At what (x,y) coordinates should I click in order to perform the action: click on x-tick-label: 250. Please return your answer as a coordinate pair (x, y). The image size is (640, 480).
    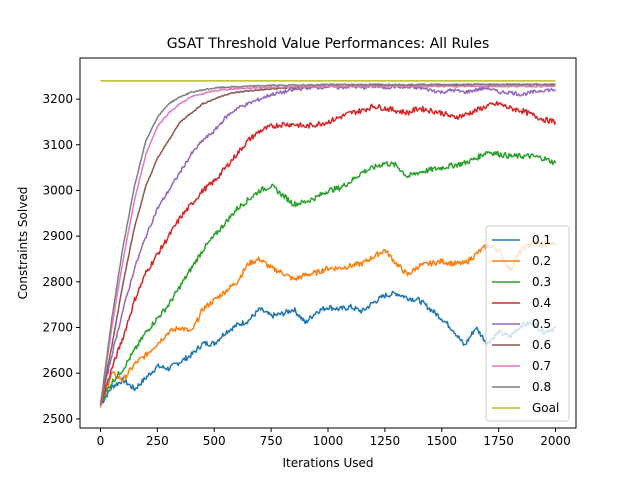
    Looking at the image, I should click on (157, 441).